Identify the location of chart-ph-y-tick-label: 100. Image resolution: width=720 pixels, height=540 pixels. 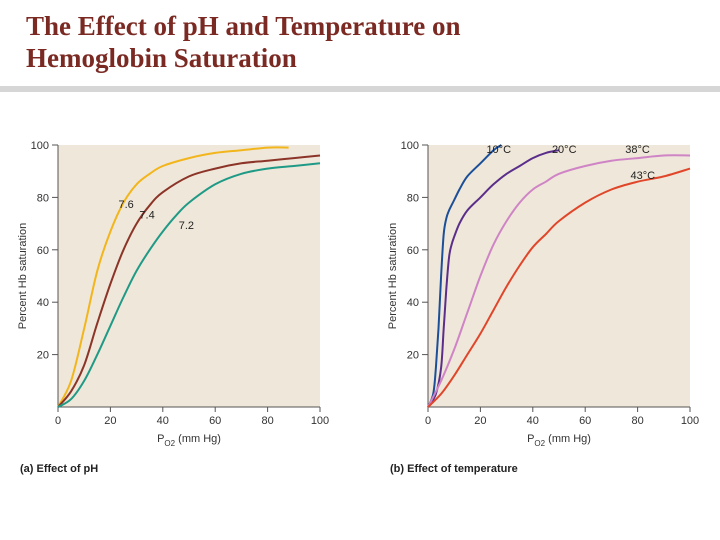
(40, 146).